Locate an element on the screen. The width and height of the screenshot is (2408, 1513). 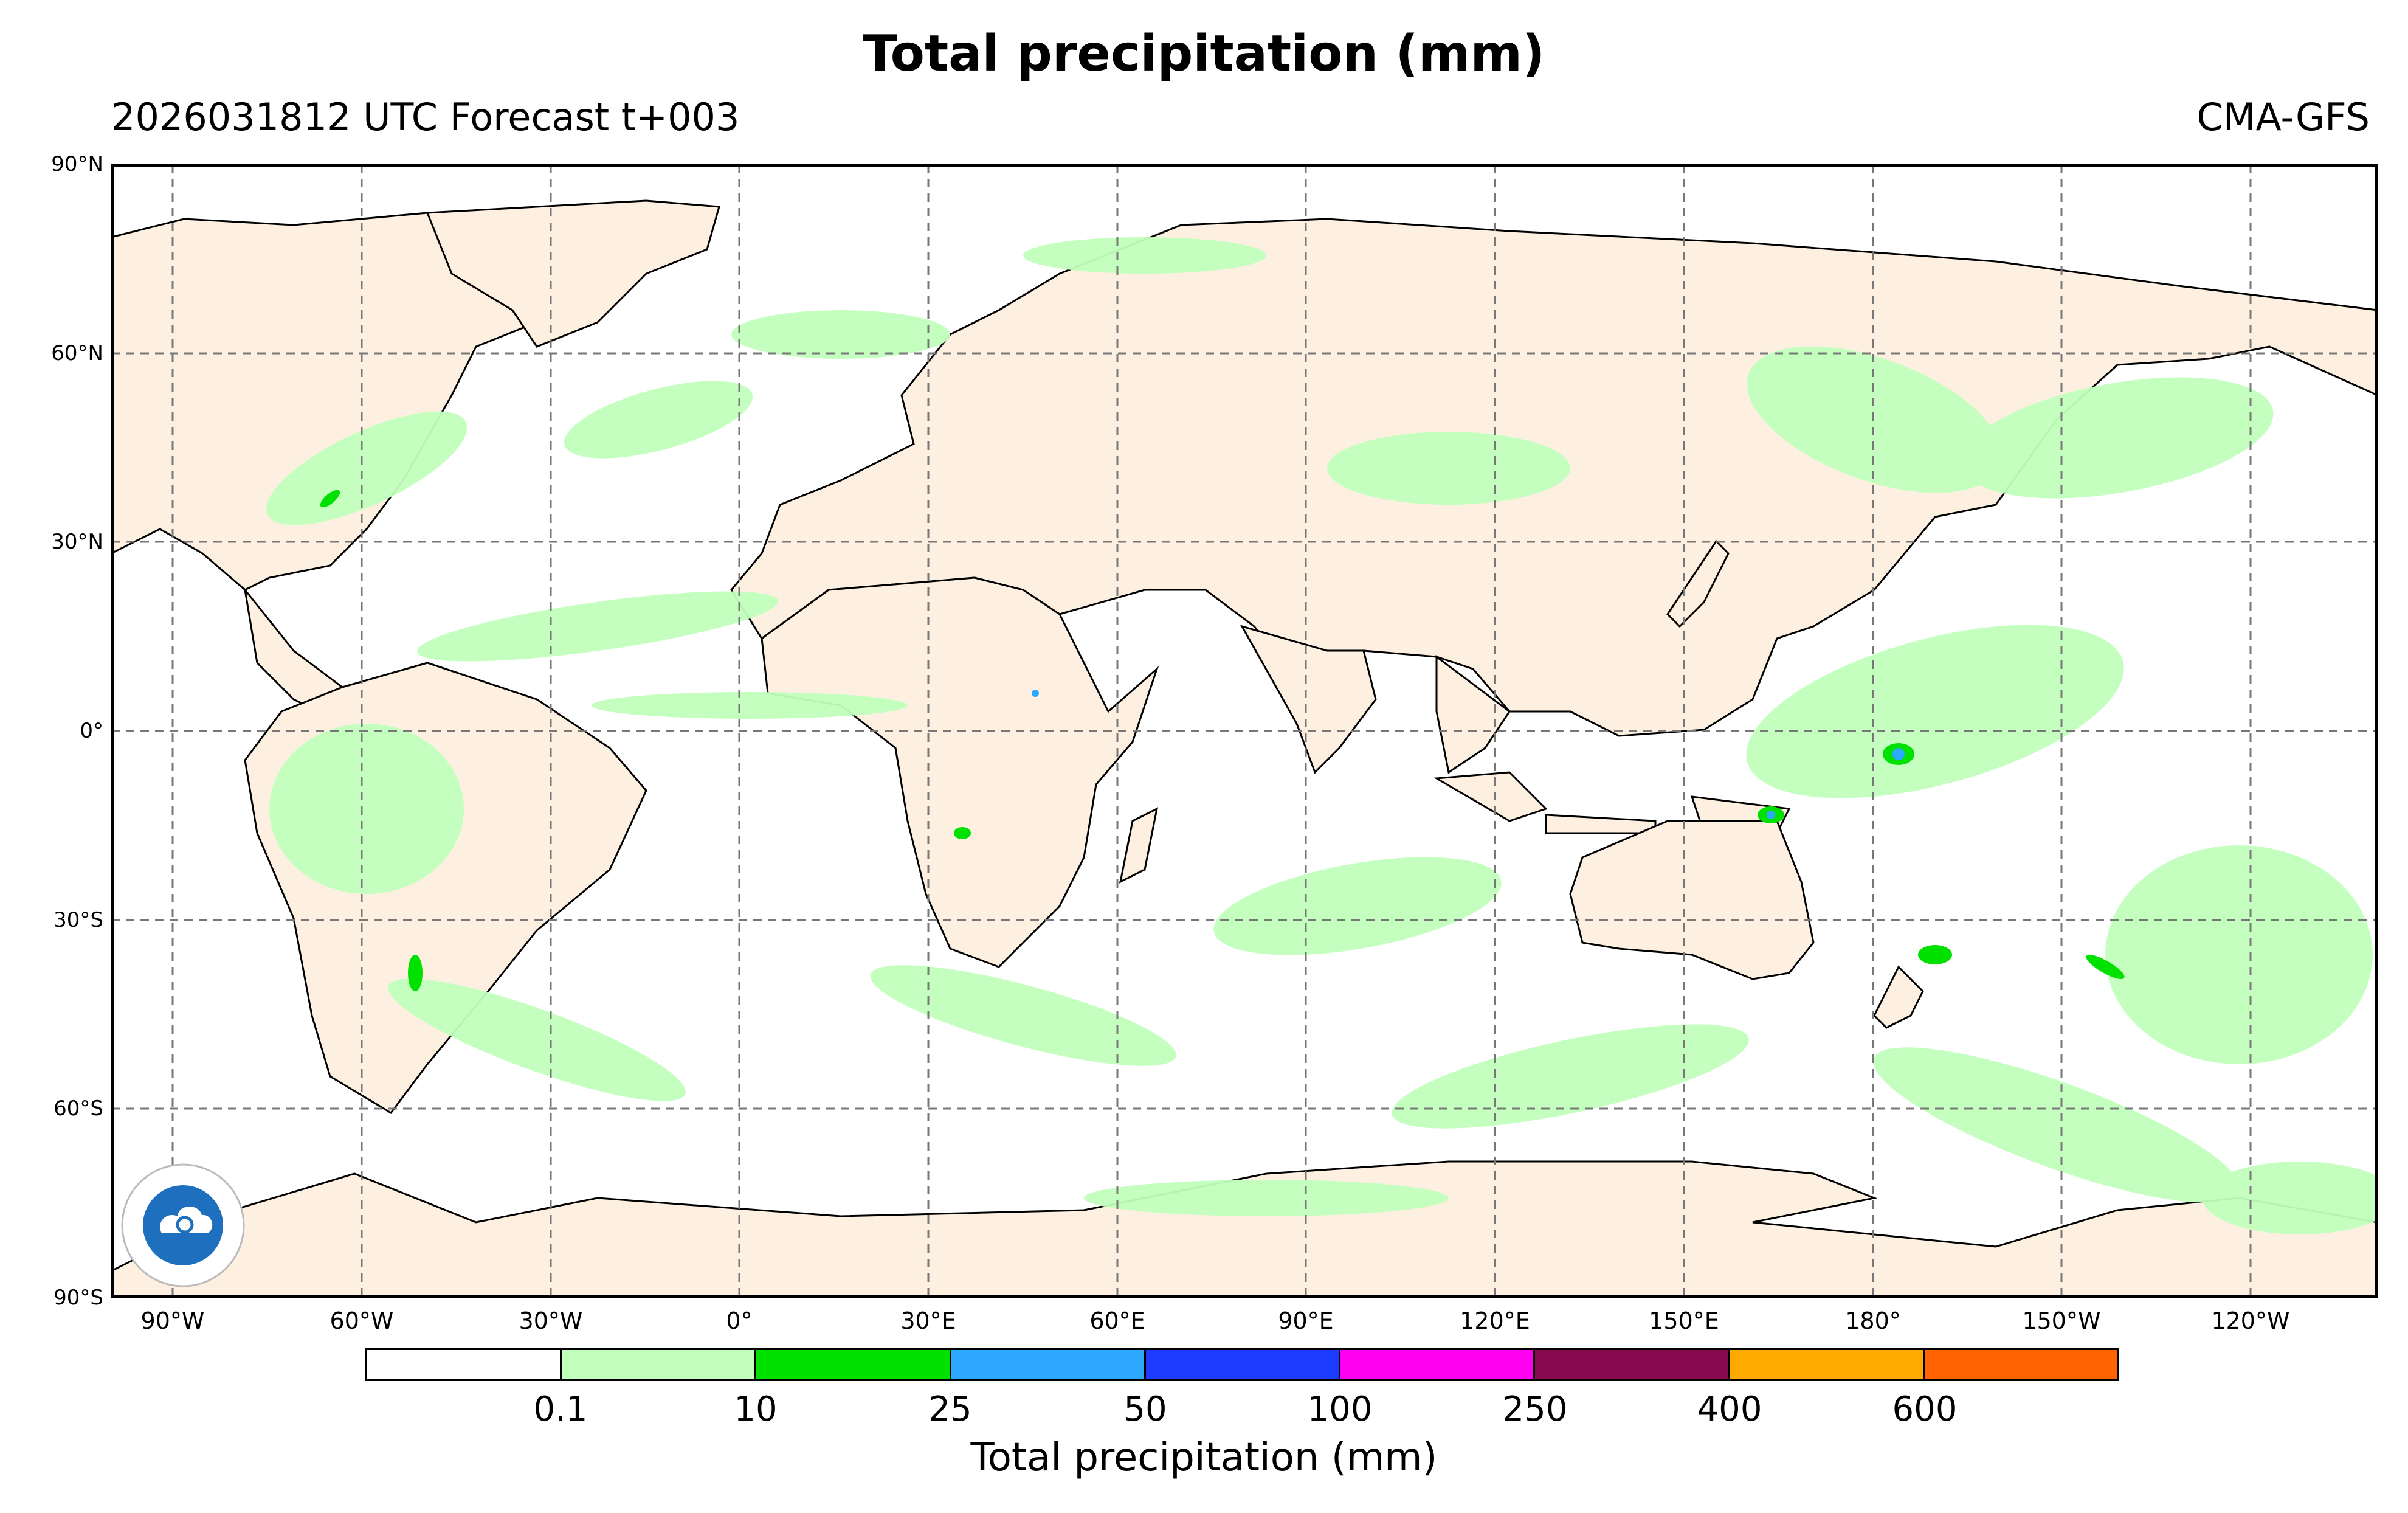
colorbar-tick: 400 is located at coordinates (1729, 1409).